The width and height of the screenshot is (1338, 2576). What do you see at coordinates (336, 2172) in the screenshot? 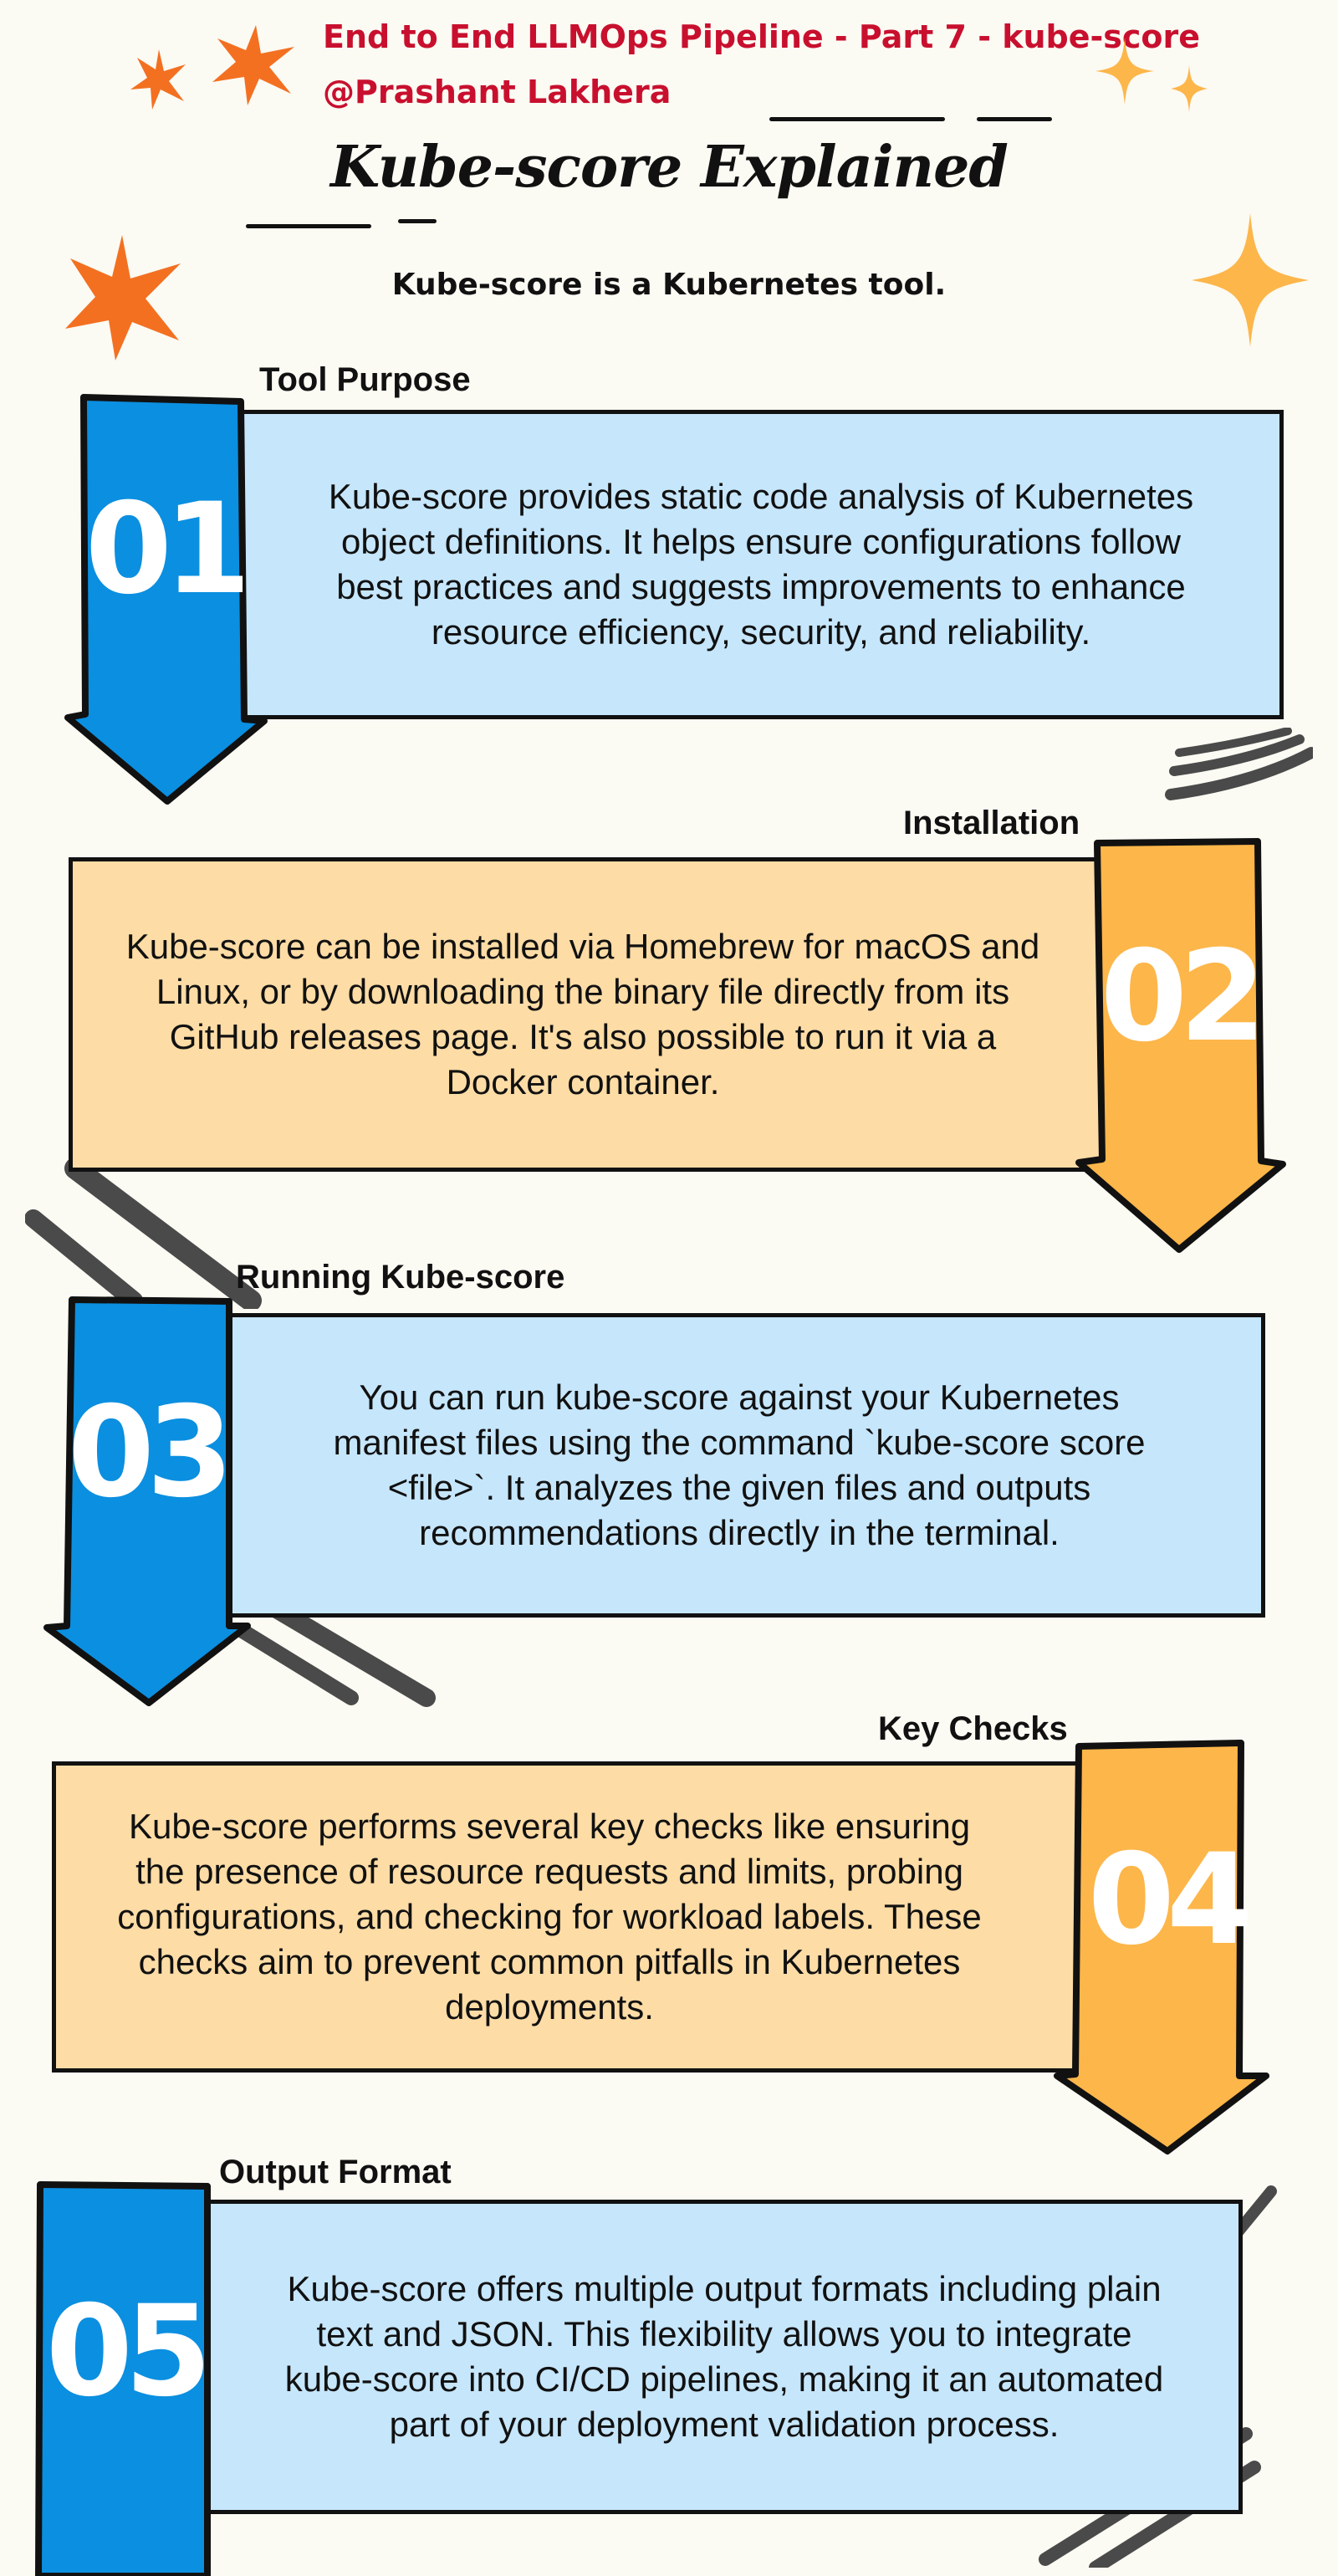
I see `section-label-output-format: Output Format` at bounding box center [336, 2172].